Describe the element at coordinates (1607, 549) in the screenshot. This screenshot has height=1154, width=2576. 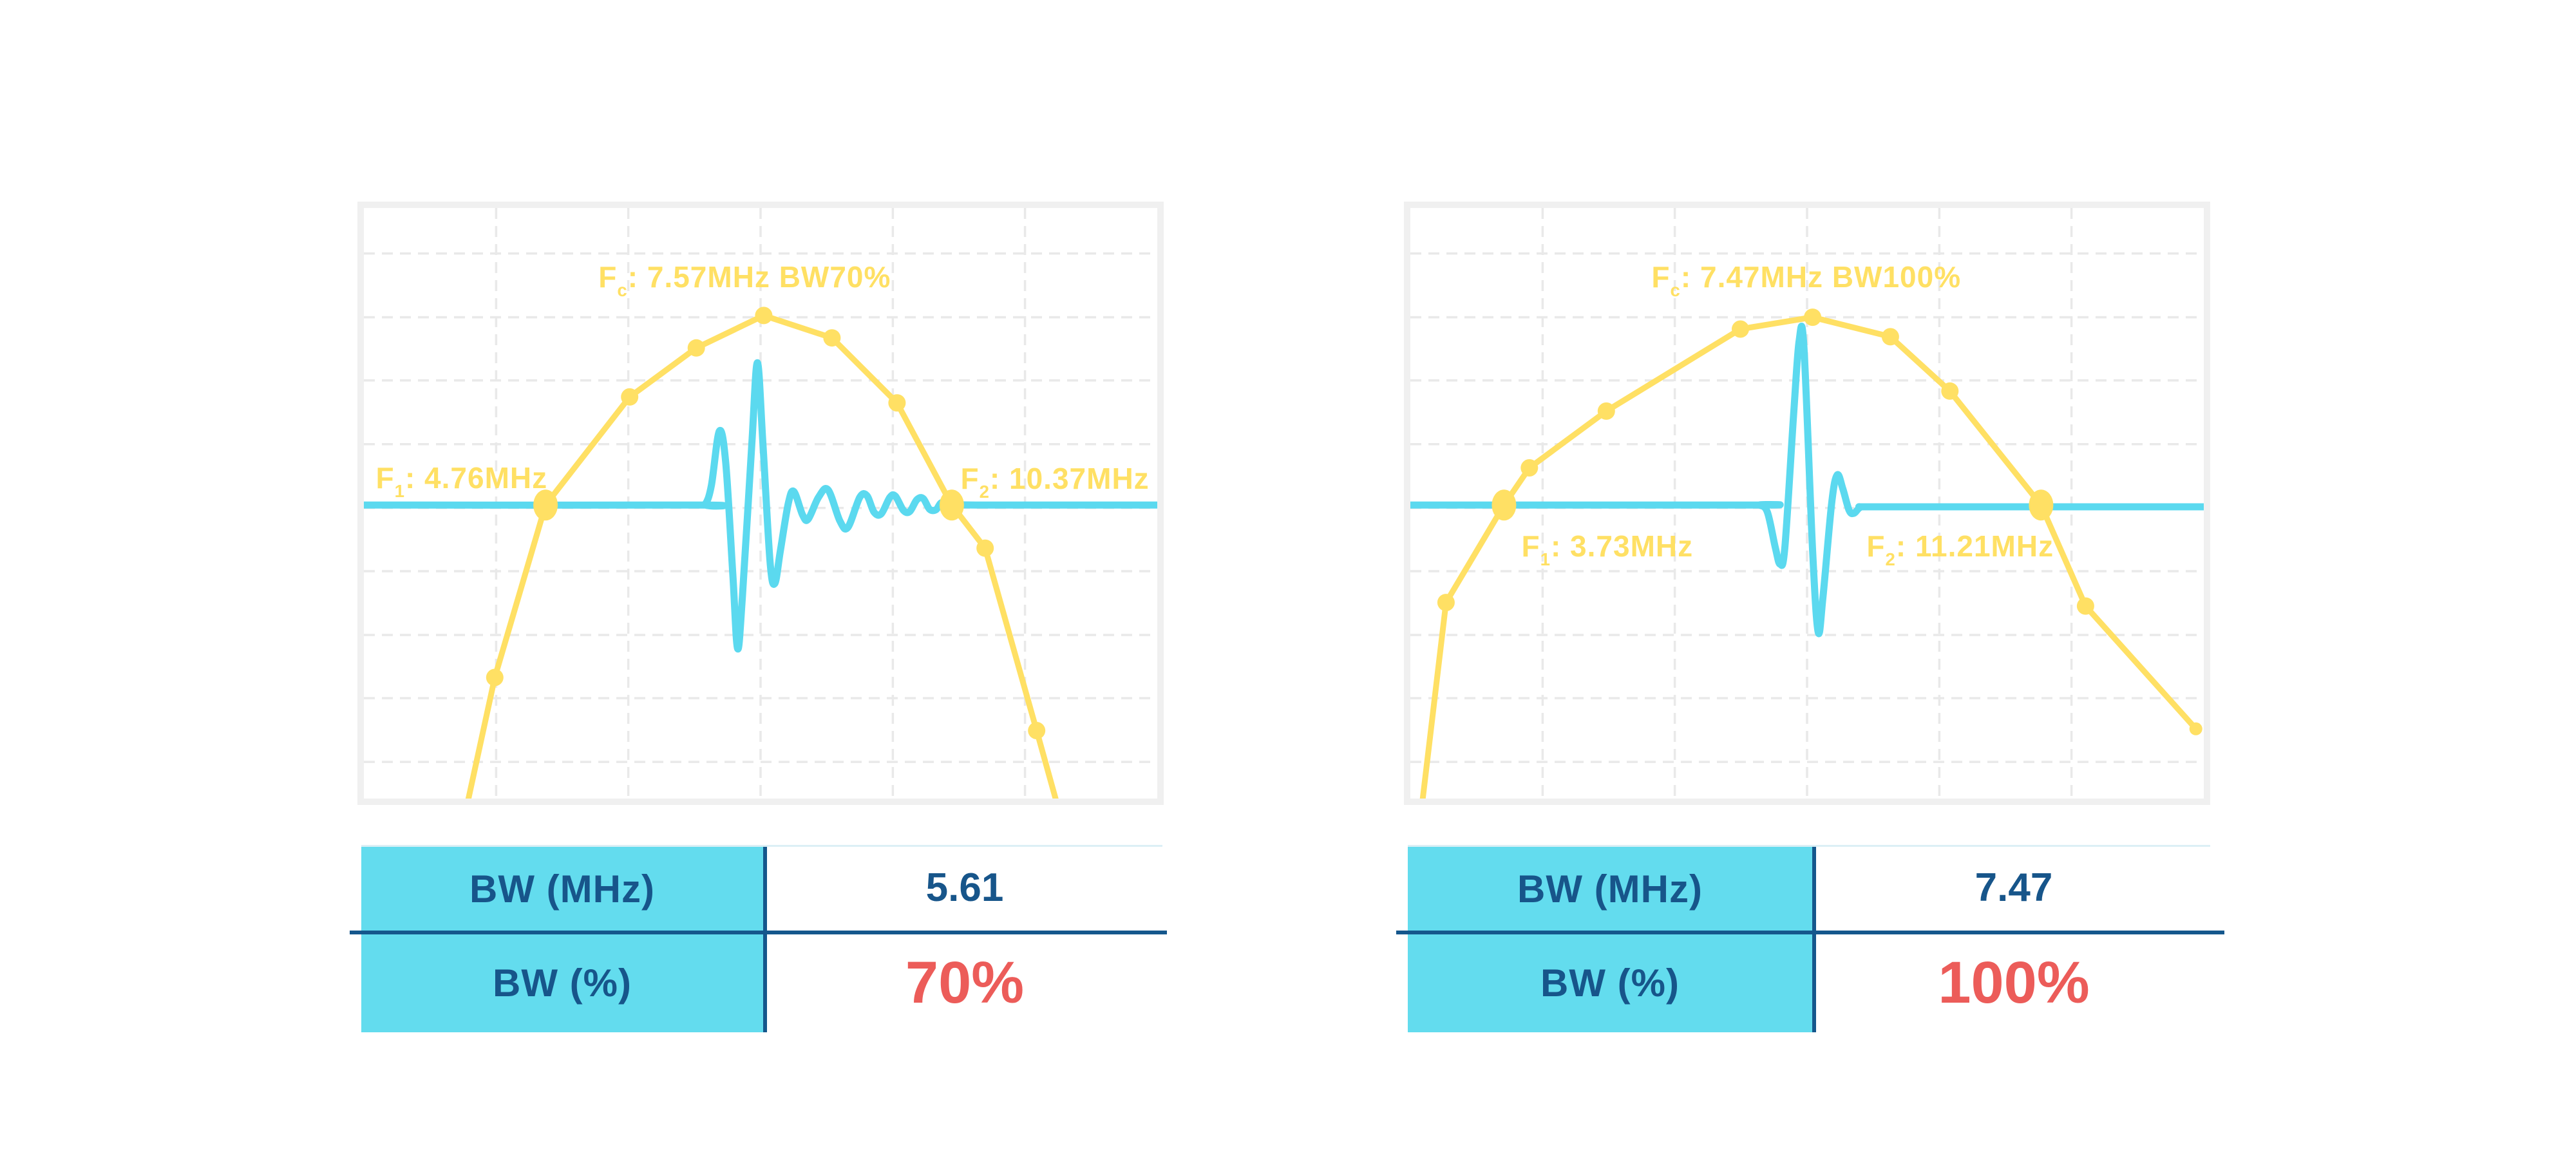
I see `f1-annotation: F1: 3.73MHz` at that location.